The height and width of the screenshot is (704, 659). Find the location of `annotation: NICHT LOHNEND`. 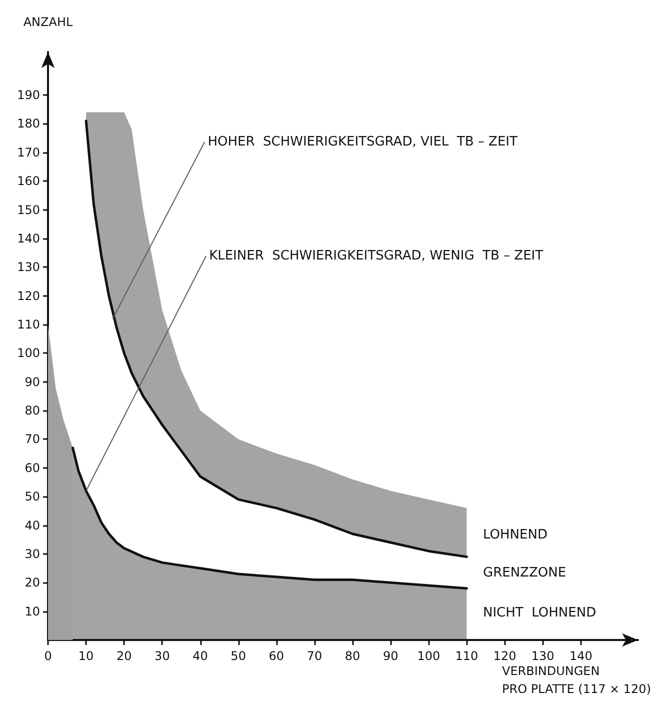

annotation: NICHT LOHNEND is located at coordinates (539, 613).